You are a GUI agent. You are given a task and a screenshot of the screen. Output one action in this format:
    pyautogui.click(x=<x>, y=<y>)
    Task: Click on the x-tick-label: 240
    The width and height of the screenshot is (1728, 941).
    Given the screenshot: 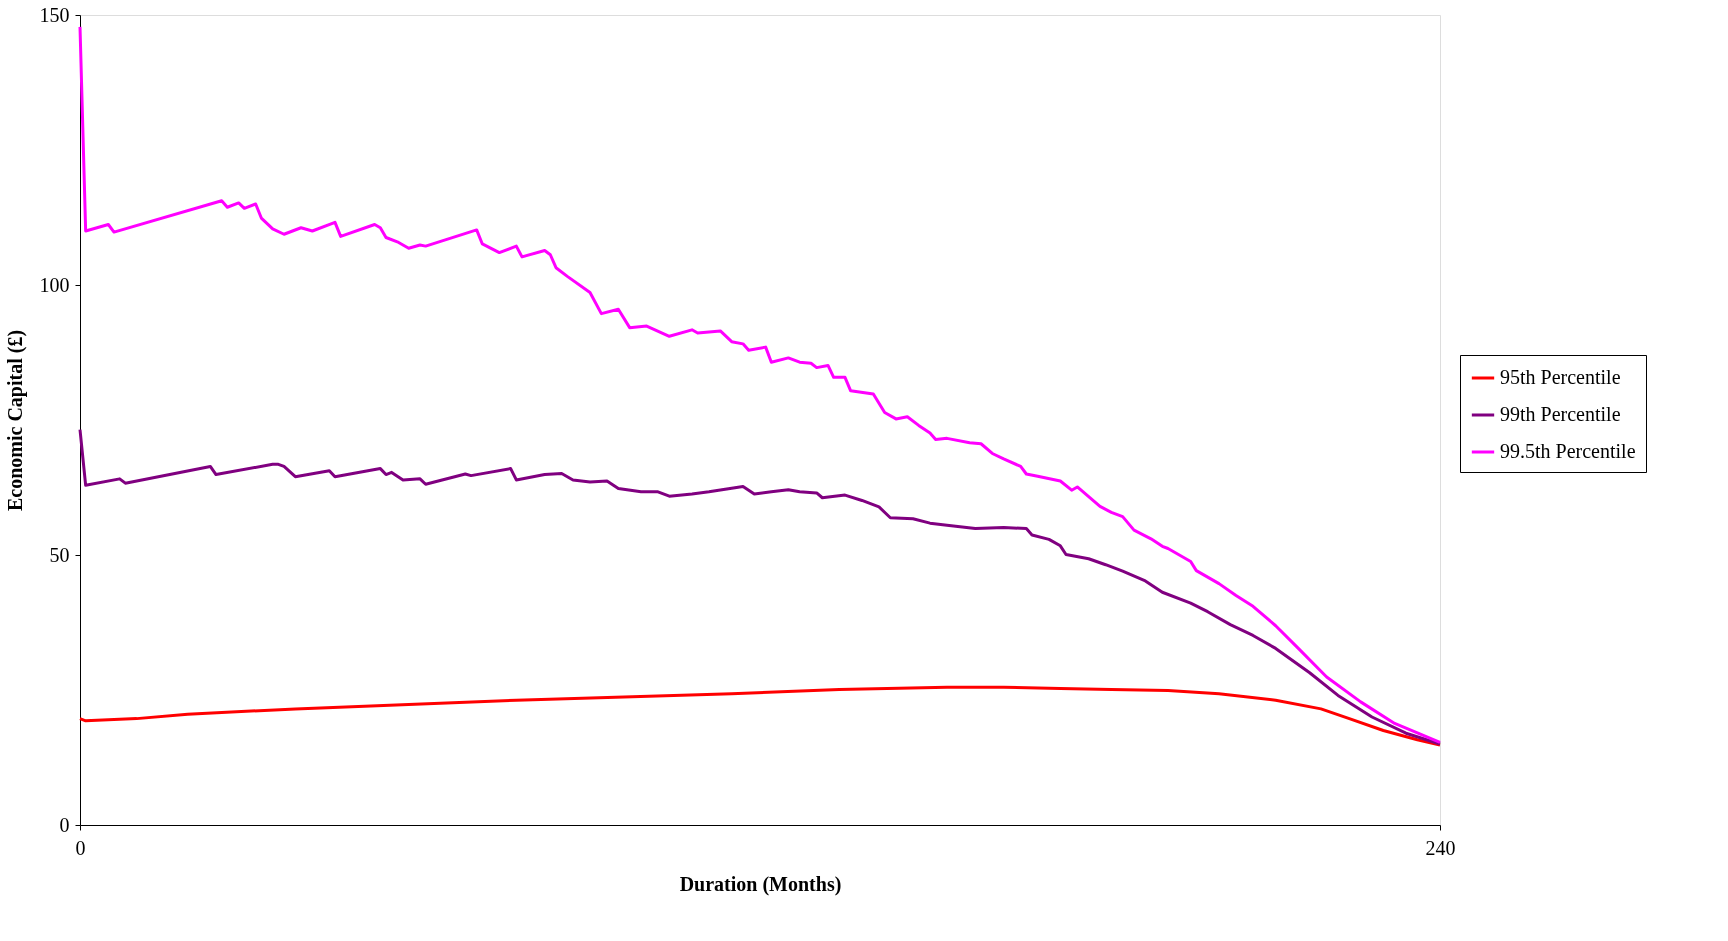 What is the action you would take?
    pyautogui.click(x=1440, y=847)
    